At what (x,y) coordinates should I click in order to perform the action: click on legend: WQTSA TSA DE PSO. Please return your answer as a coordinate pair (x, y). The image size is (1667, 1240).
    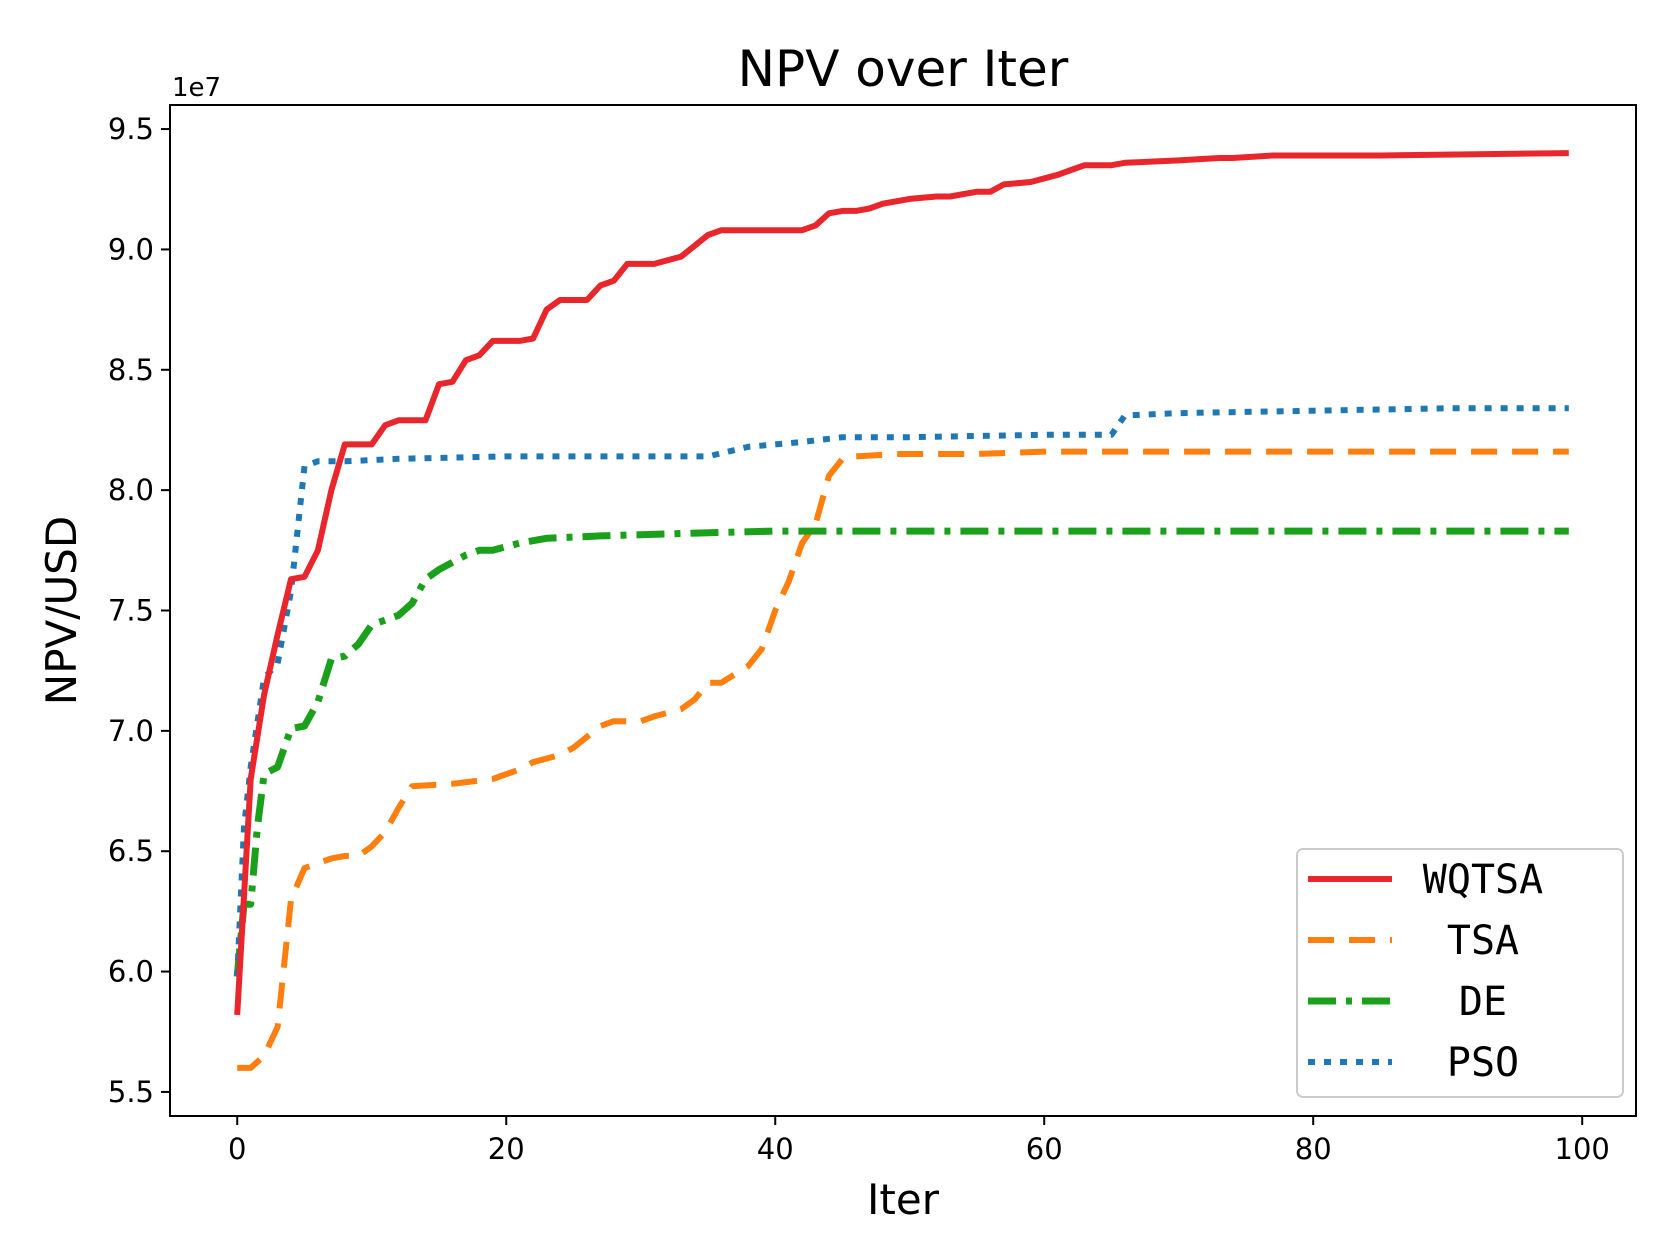
    Looking at the image, I should click on (1460, 973).